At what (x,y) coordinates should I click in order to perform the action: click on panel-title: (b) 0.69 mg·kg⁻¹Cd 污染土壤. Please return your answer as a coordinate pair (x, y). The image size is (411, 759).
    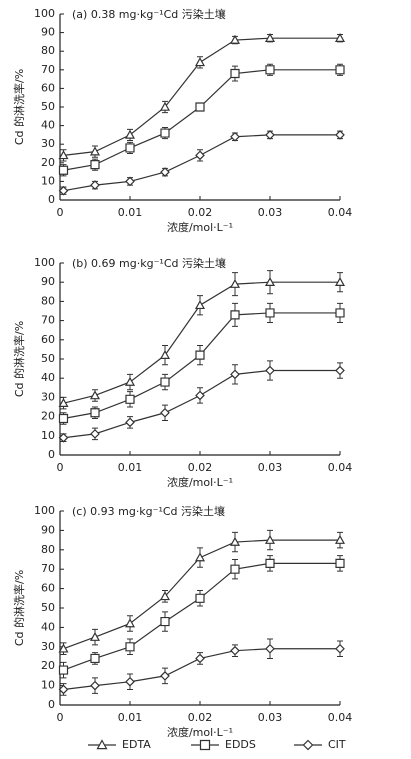
    Looking at the image, I should click on (149, 263).